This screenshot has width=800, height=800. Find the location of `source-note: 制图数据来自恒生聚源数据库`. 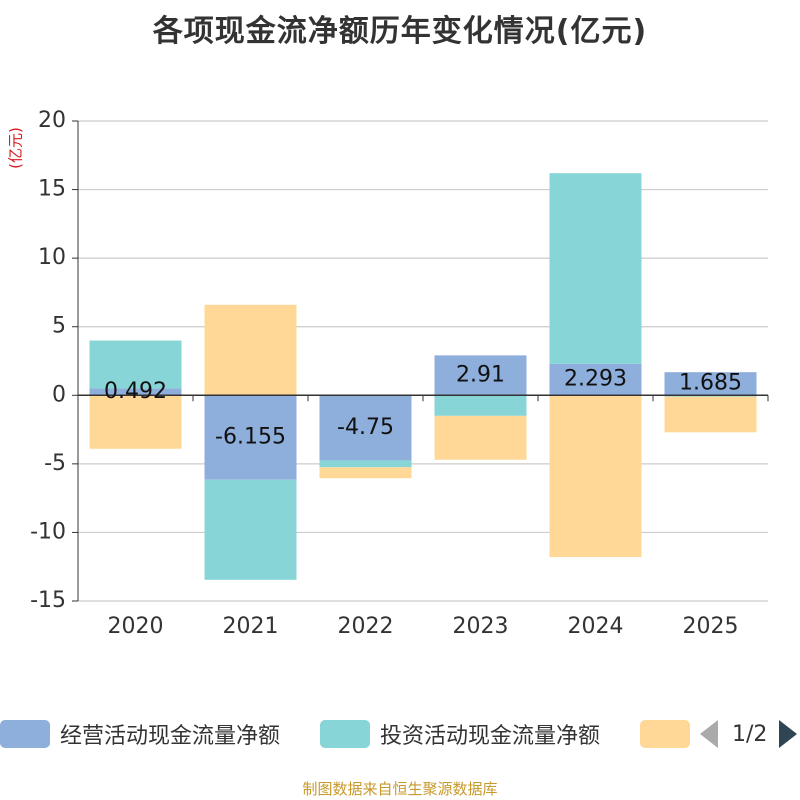

source-note: 制图数据来自恒生聚源数据库 is located at coordinates (400, 789).